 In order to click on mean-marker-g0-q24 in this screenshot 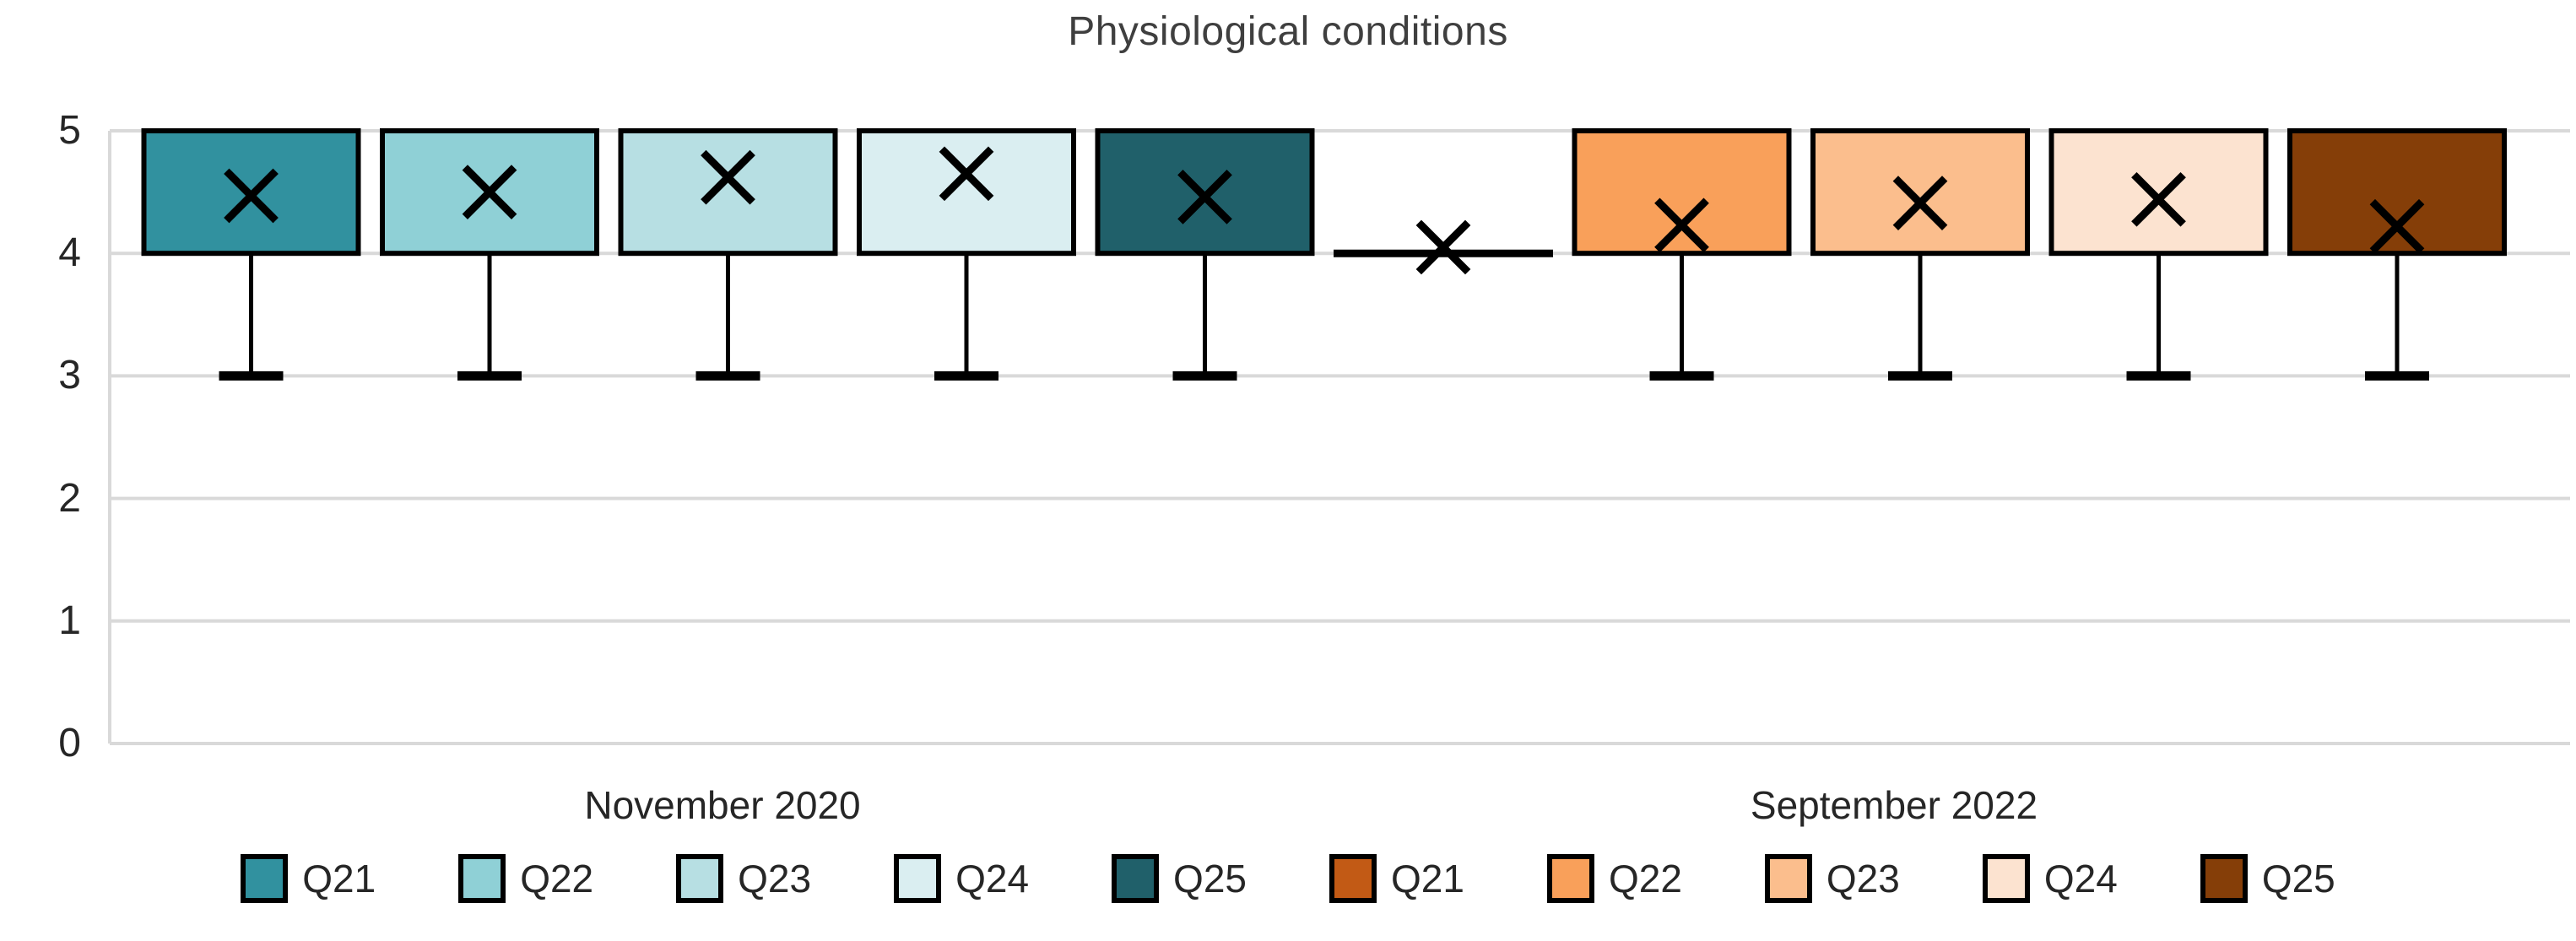, I will do `click(966, 174)`.